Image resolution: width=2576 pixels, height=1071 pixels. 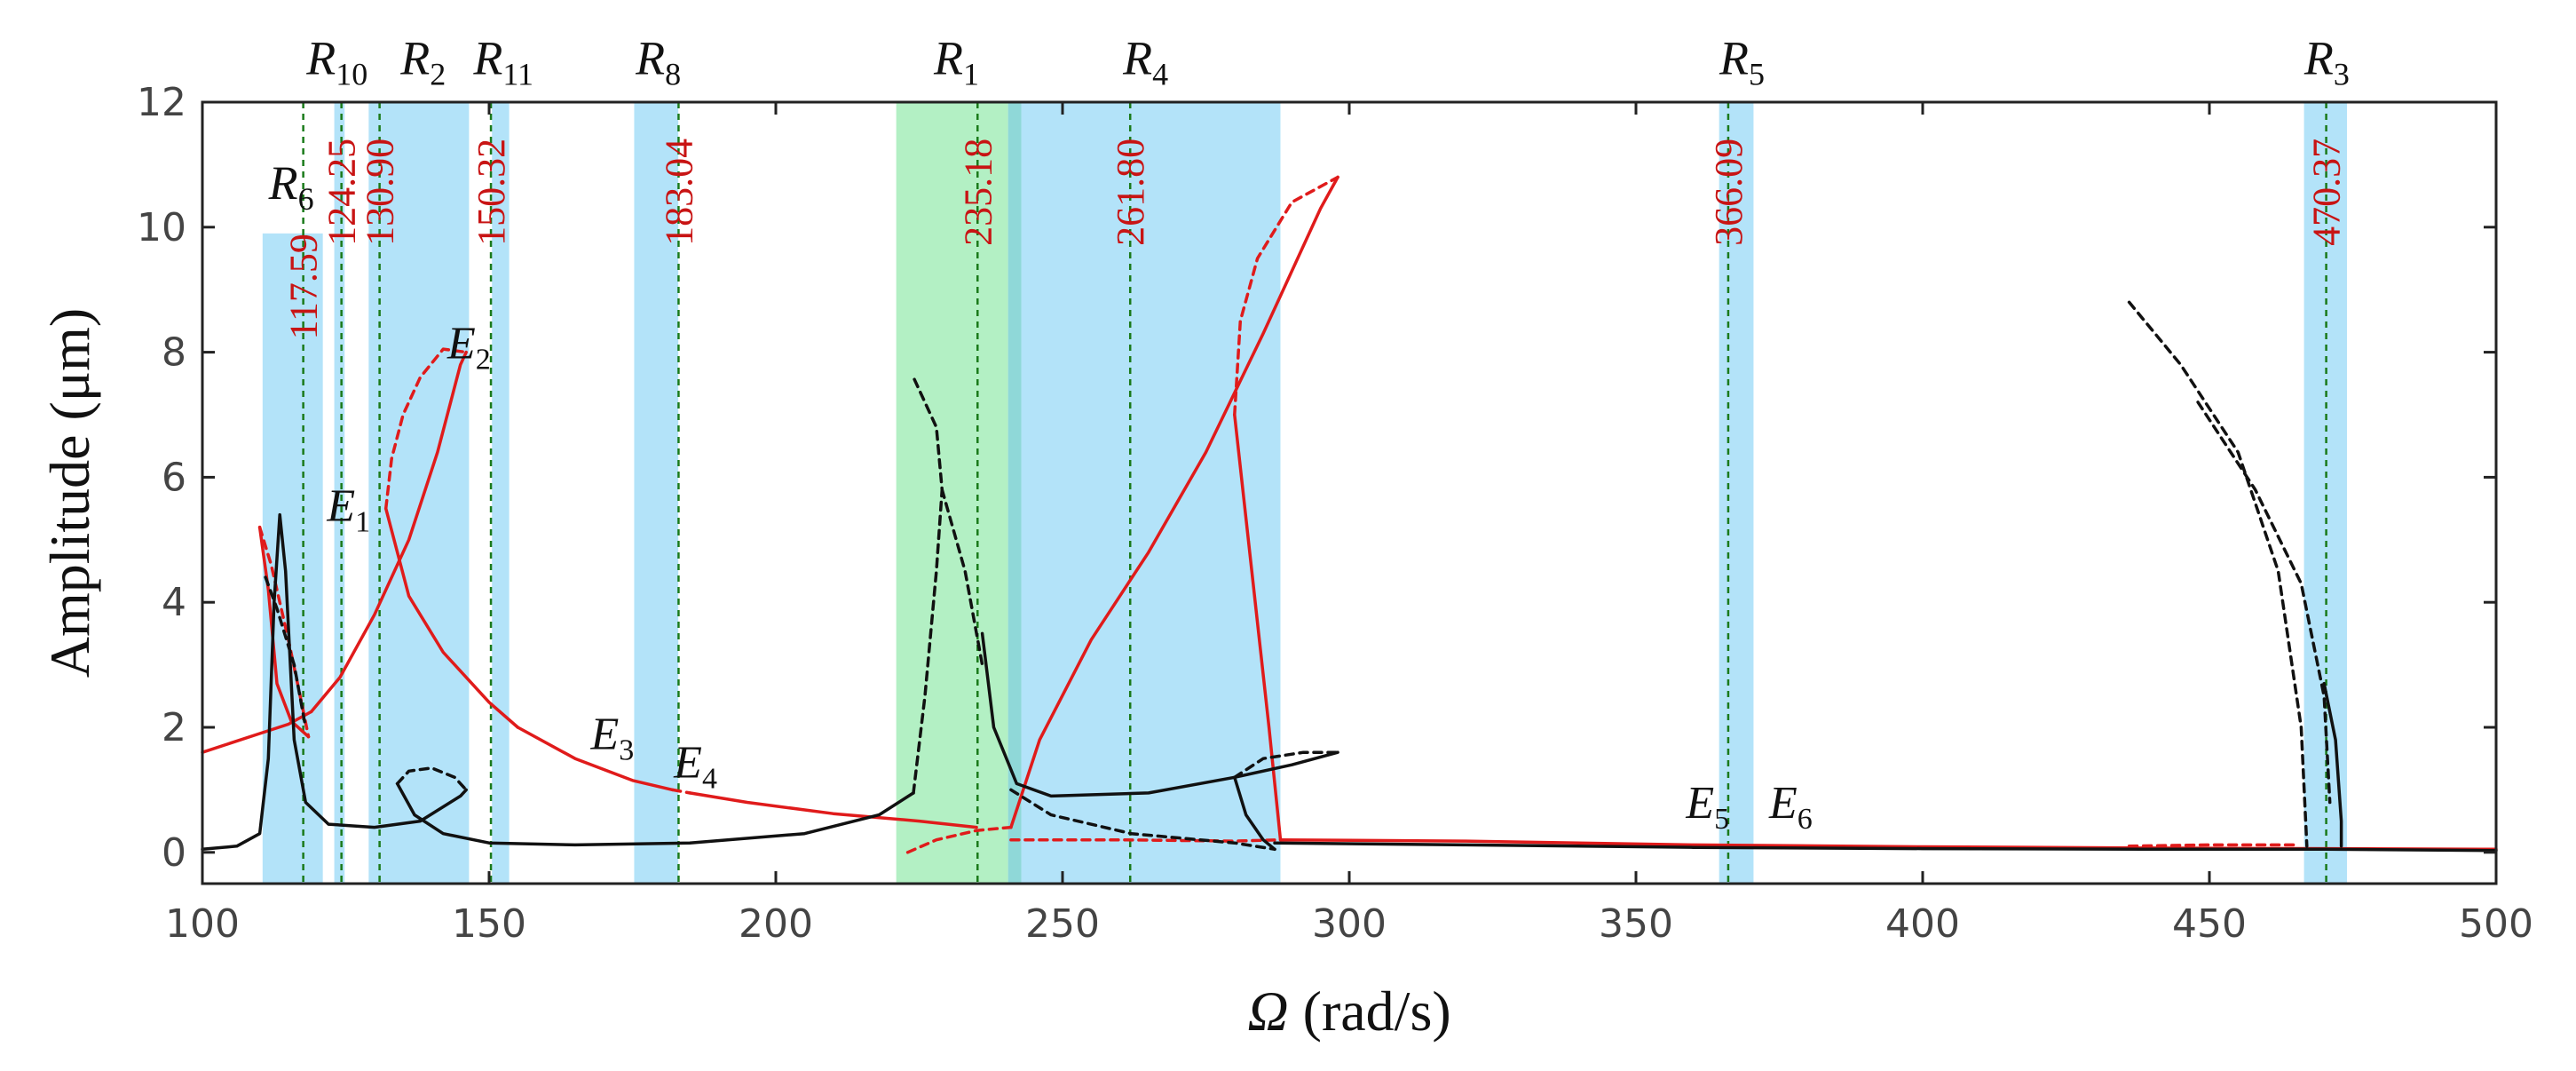 What do you see at coordinates (291, 186) in the screenshot?
I see `region-label-R6: R6` at bounding box center [291, 186].